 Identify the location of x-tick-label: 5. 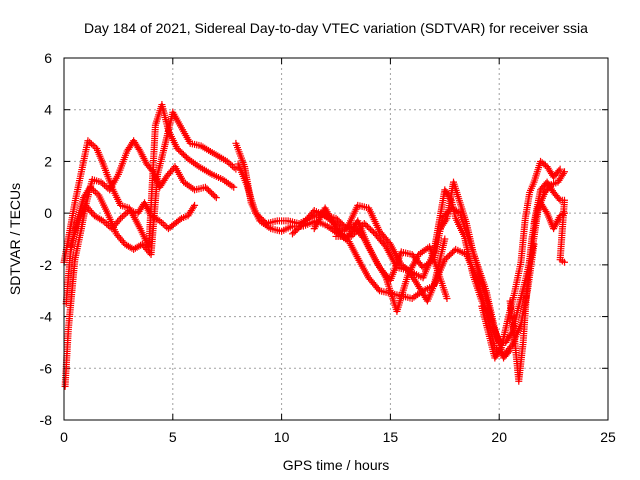
(173, 437).